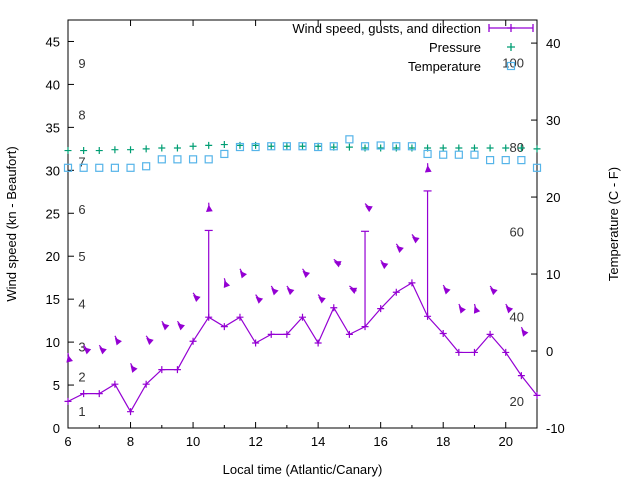 The image size is (640, 480). Describe the element at coordinates (553, 120) in the screenshot. I see `y2-tick-label: 30` at that location.